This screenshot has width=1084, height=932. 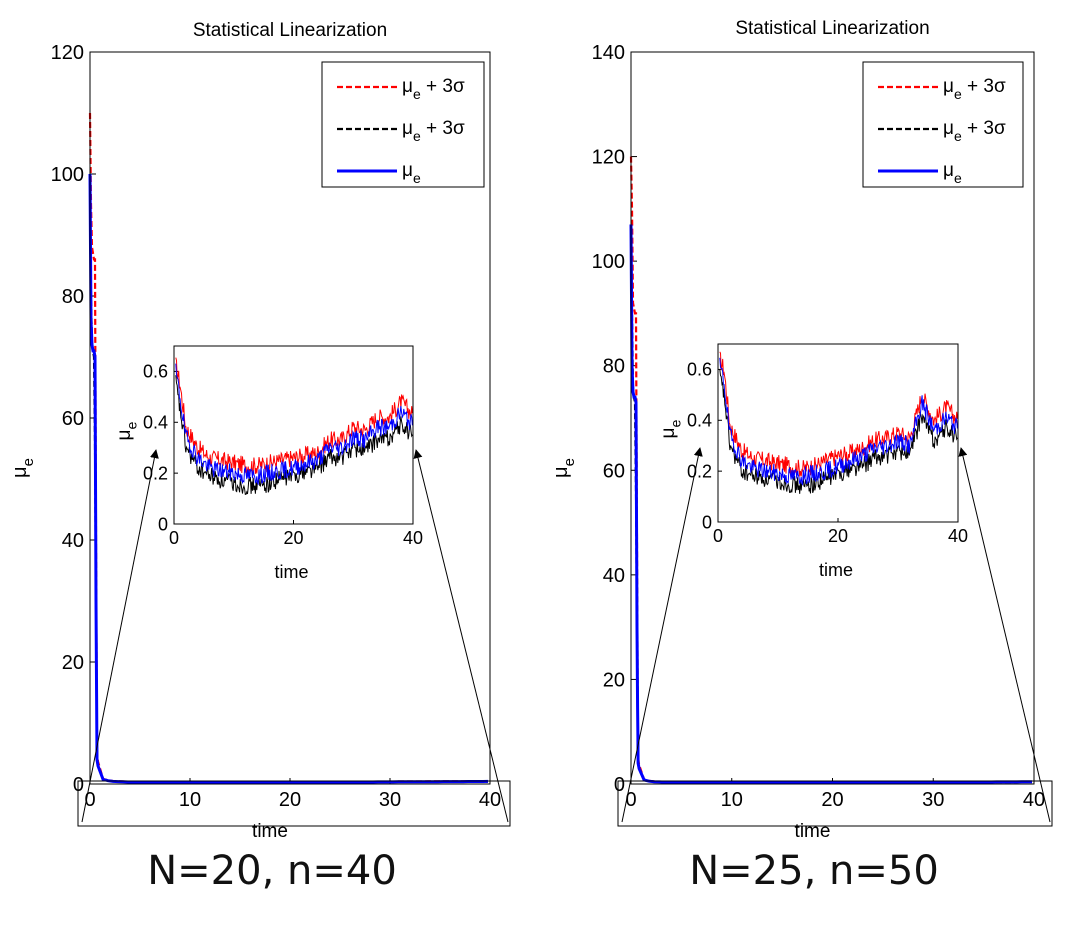 I want to click on main-ytick-label: 140, so click(x=608, y=53).